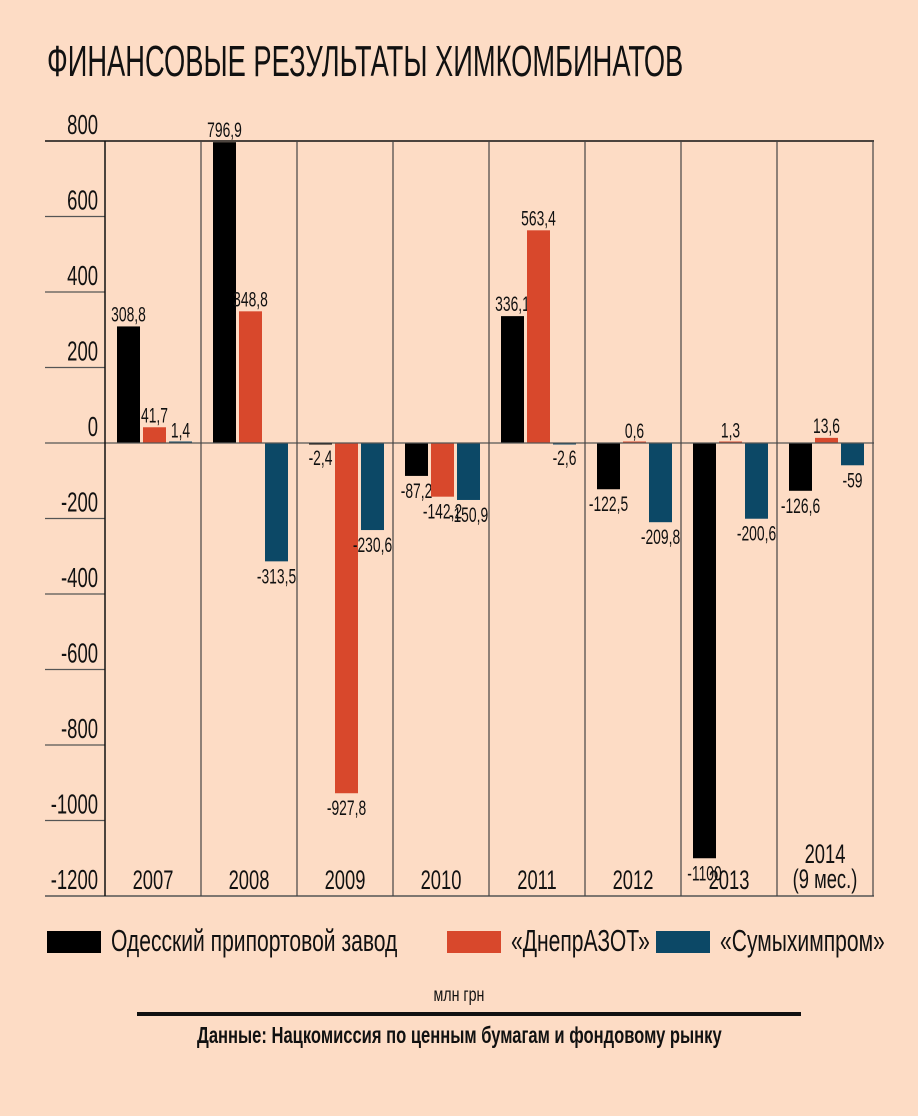  Describe the element at coordinates (372, 545) in the screenshot. I see `data-label: -230,6` at that location.